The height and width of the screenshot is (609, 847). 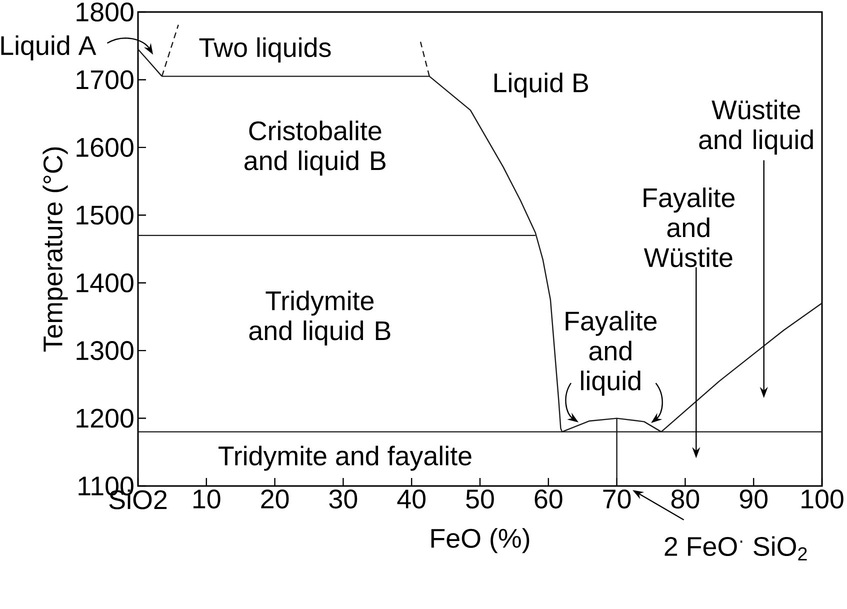 I want to click on x-axis-title: FeO (%), so click(x=480, y=541).